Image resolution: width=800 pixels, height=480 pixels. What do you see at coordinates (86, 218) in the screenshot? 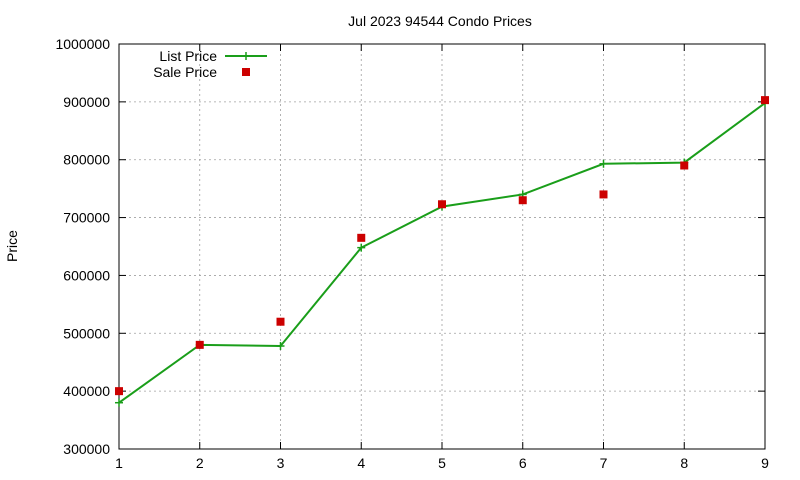
I see `y-tick-label: 700000` at bounding box center [86, 218].